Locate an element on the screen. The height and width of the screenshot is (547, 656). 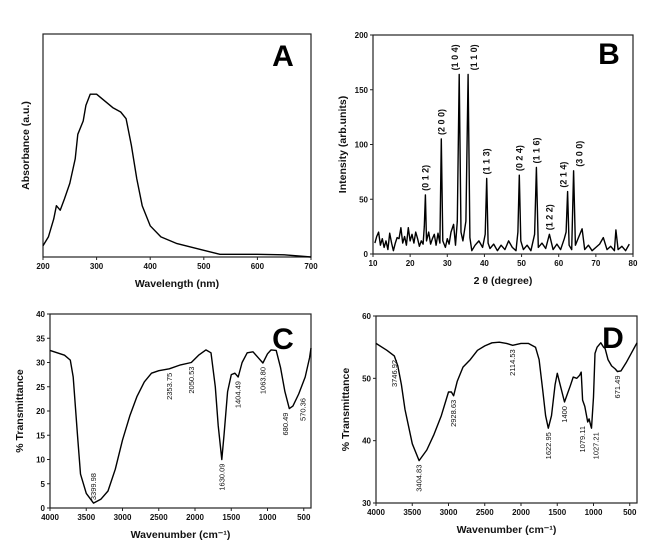
panel-label: B is located at coordinates (609, 54).